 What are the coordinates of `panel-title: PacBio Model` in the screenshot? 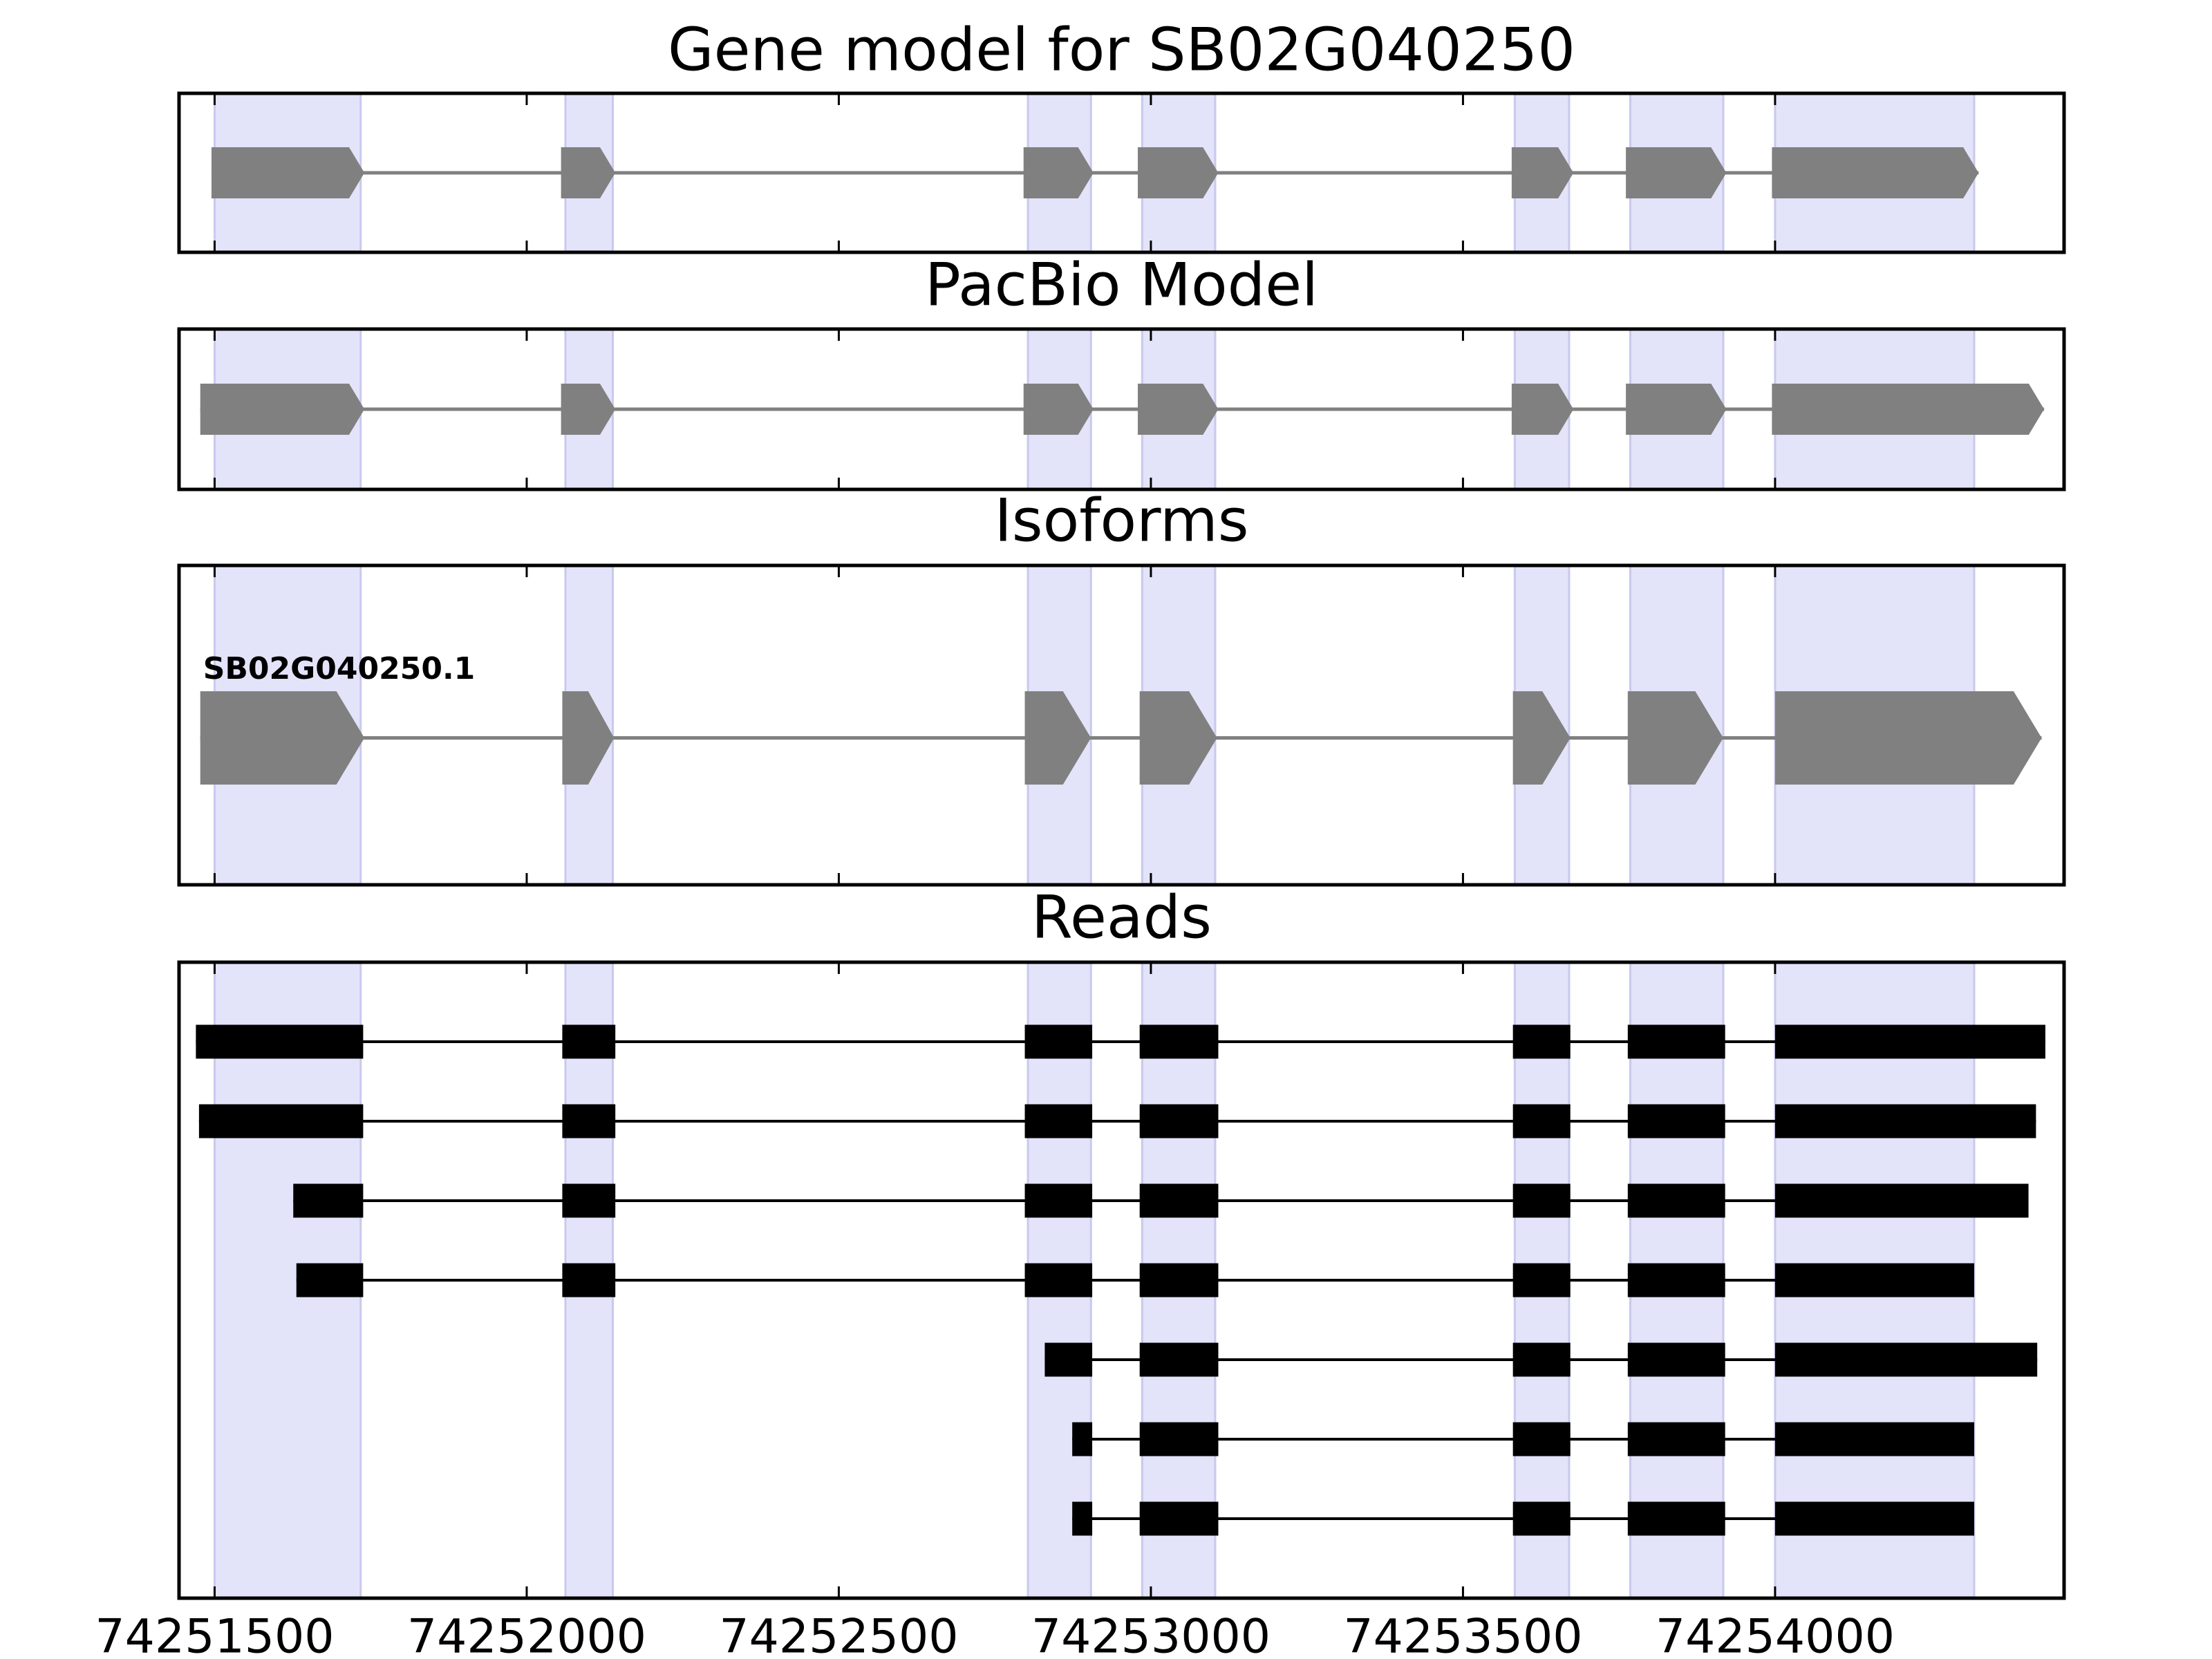 It's located at (1121, 284).